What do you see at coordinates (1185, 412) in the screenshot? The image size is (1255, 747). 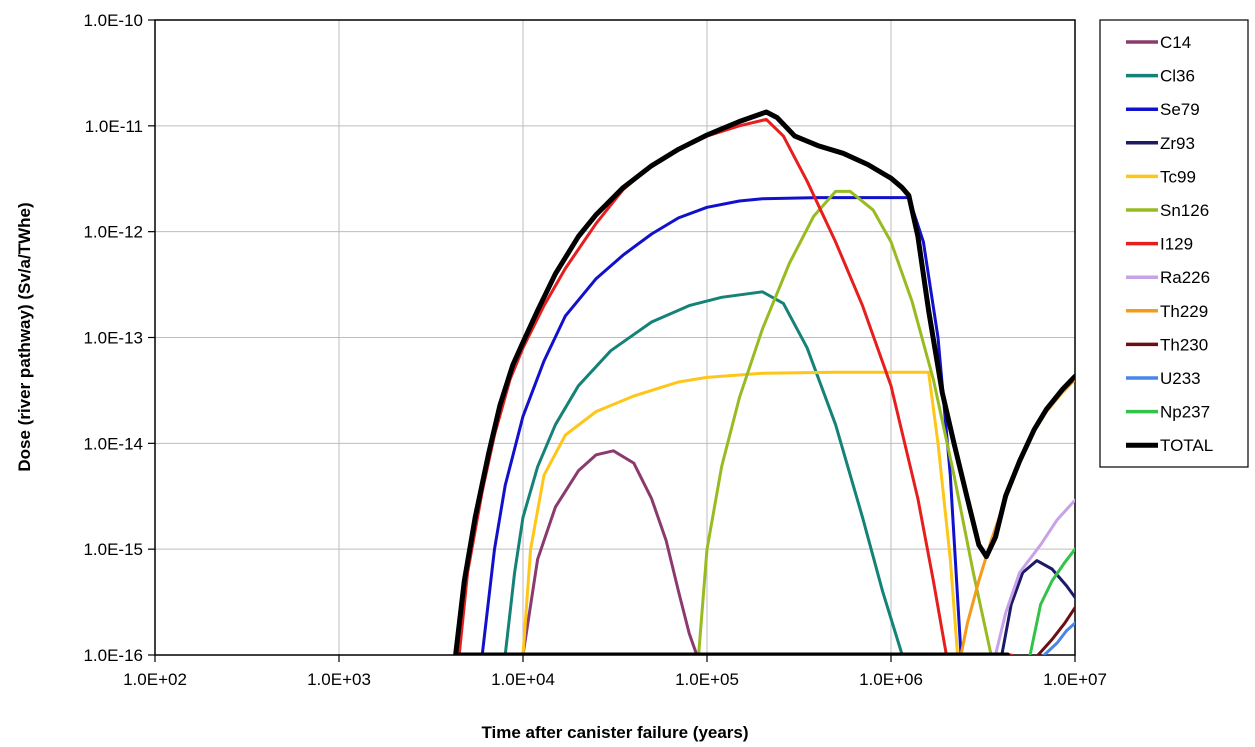 I see `legend-label-np237: Np237` at bounding box center [1185, 412].